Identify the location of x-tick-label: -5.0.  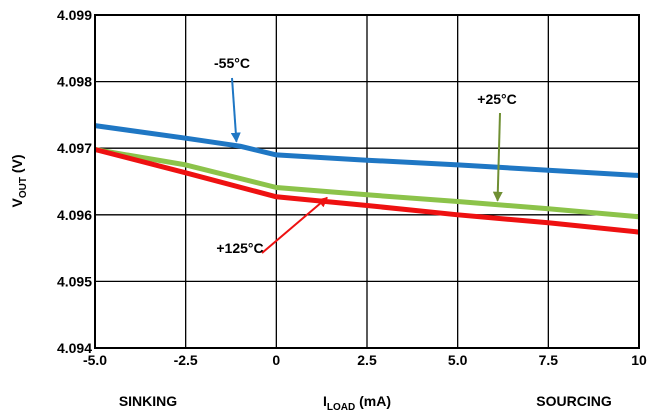
(95, 360).